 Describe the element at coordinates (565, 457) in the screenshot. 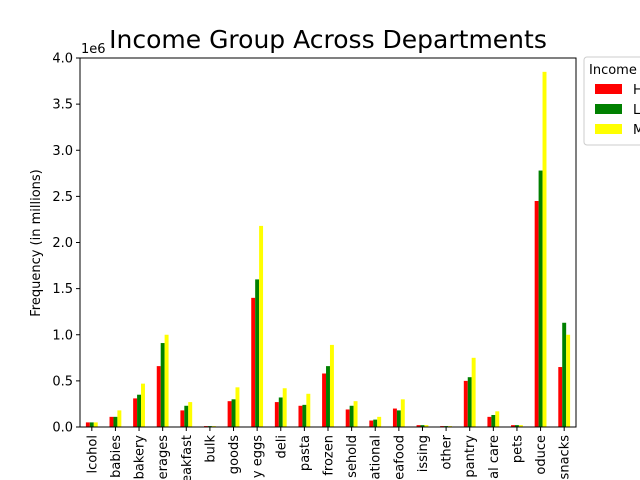

I see `x-tick-label: snacks` at that location.